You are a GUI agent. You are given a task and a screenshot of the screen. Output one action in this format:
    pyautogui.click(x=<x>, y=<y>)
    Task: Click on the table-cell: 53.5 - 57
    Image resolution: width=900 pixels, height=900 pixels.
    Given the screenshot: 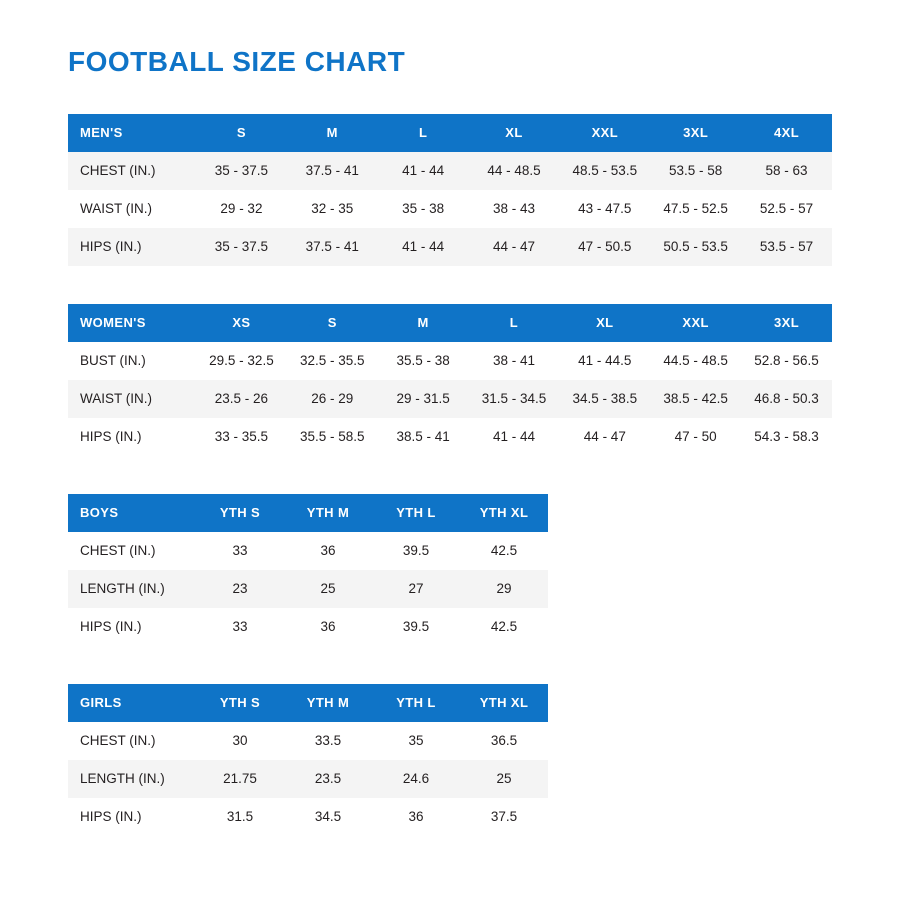 What is the action you would take?
    pyautogui.click(x=786, y=246)
    